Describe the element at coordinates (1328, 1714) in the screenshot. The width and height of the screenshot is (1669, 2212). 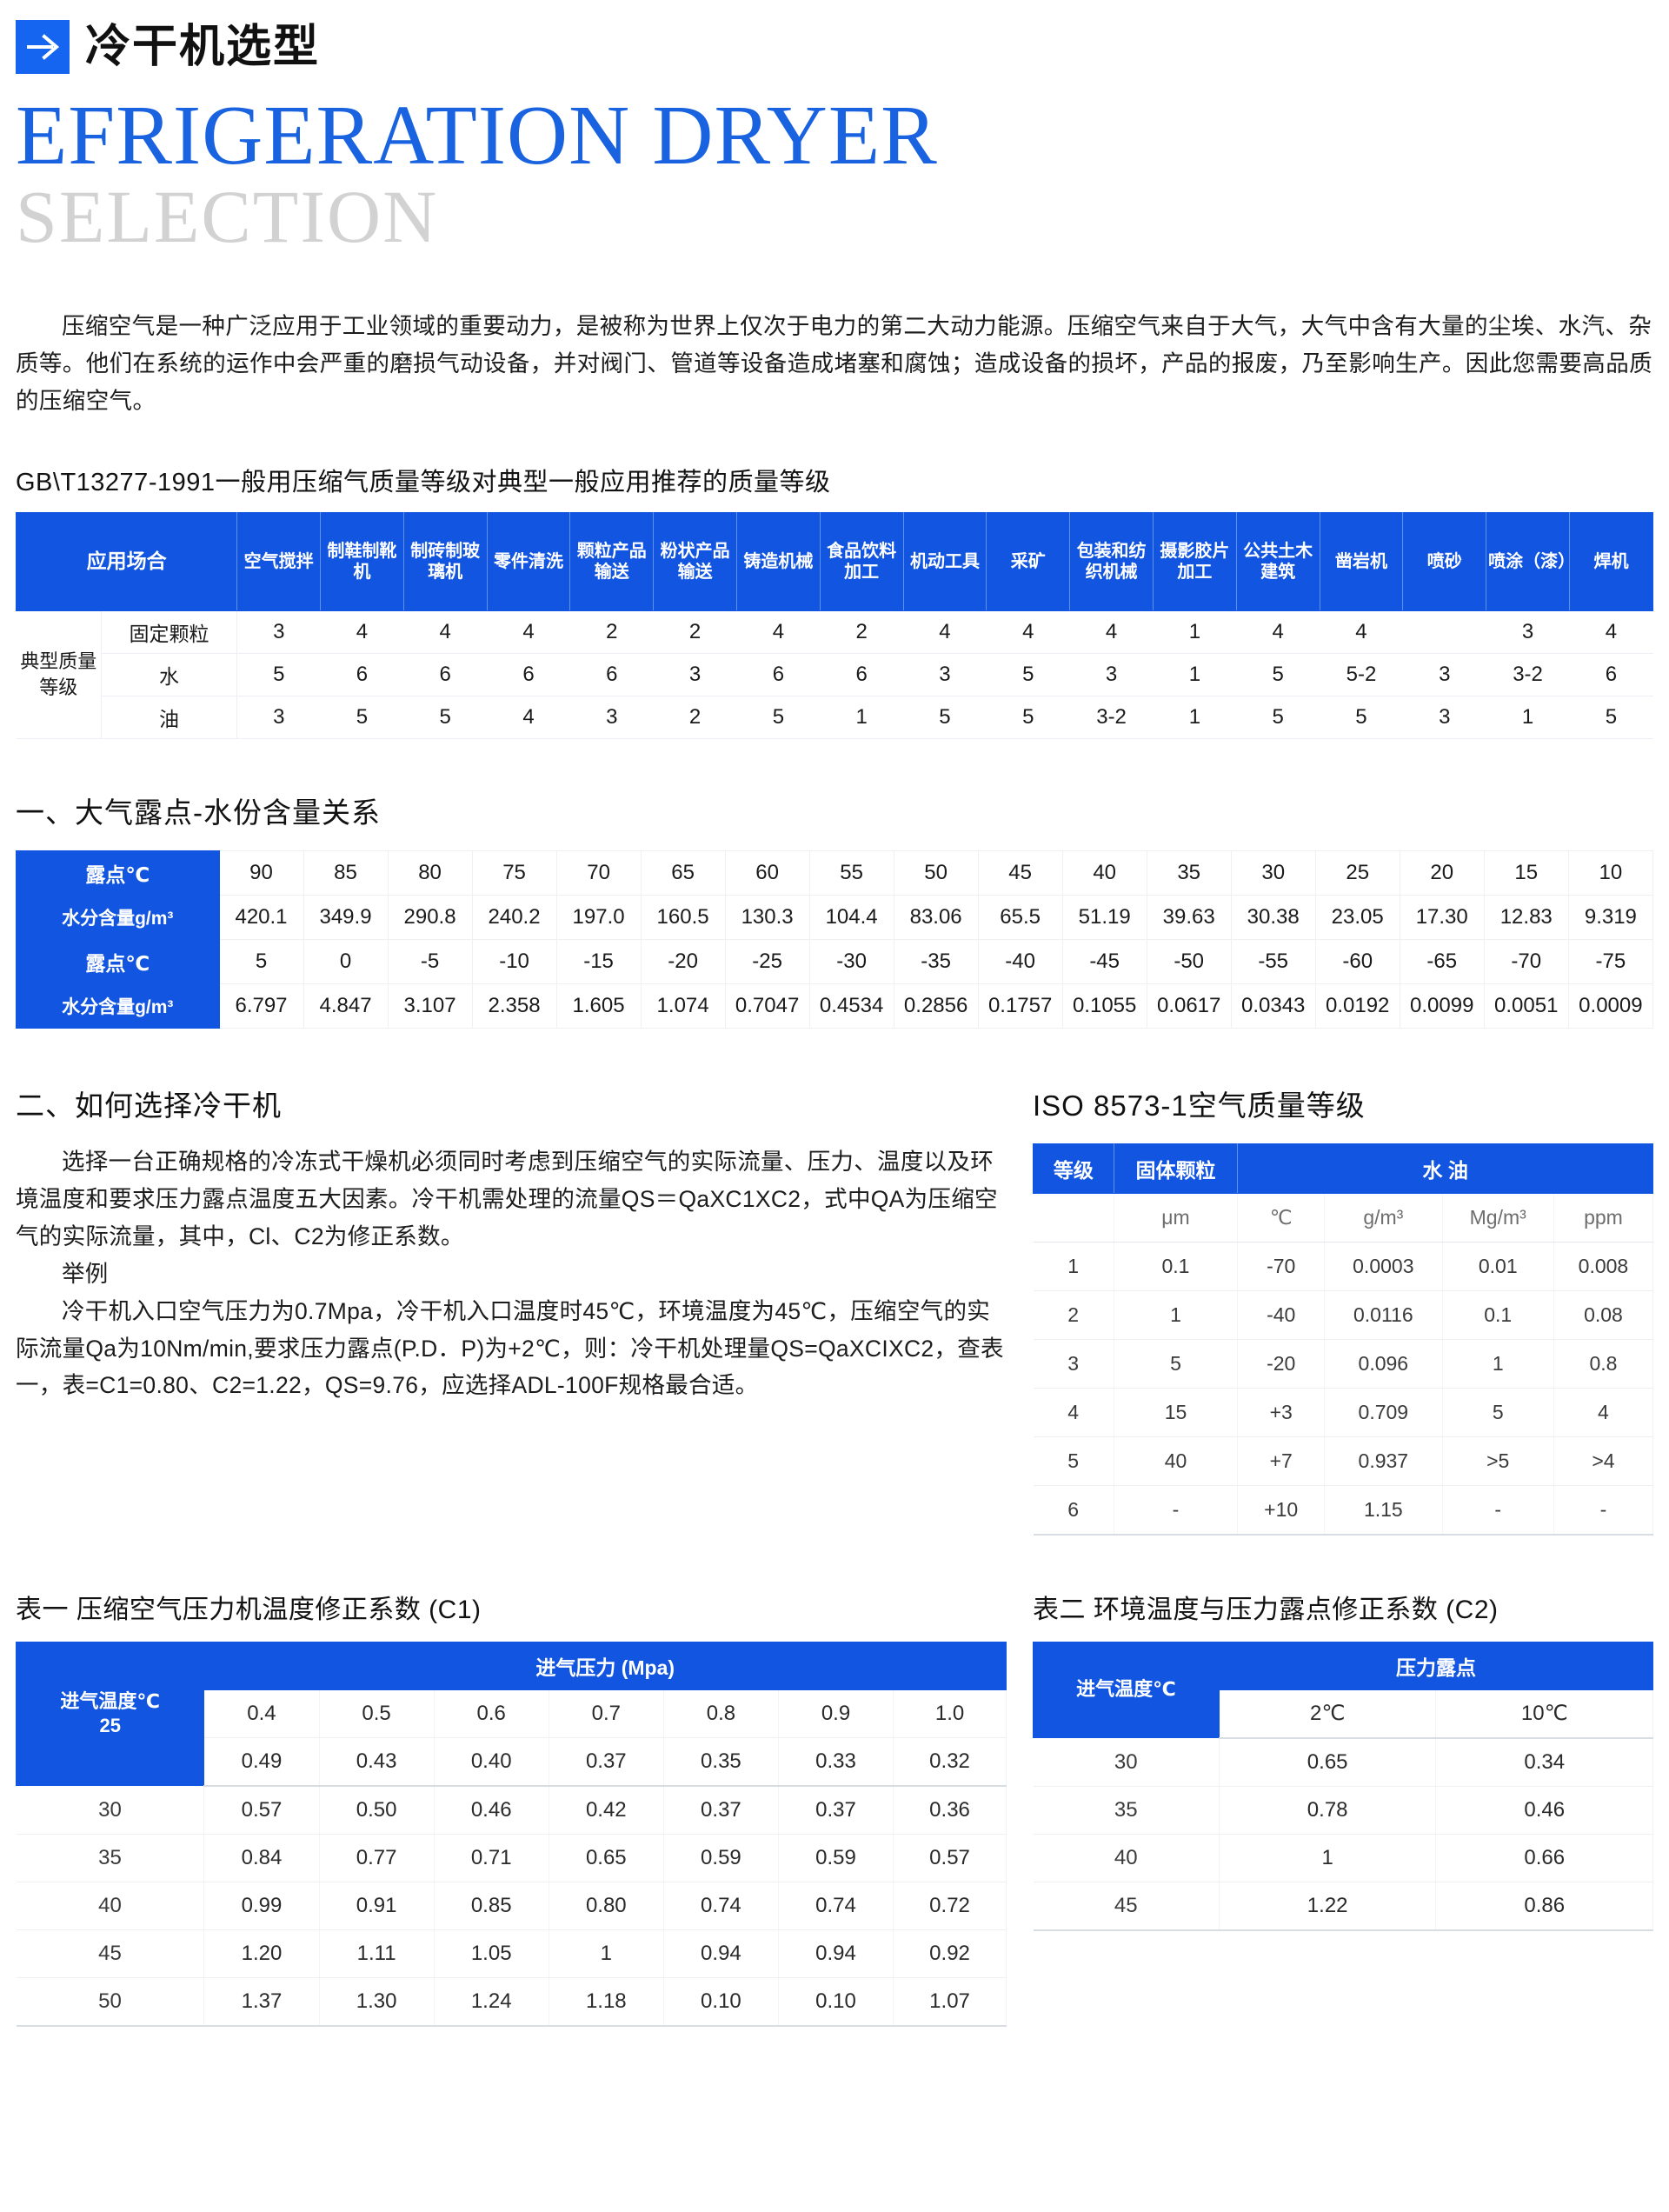
I see `c2-dewcol-0: 2℃` at that location.